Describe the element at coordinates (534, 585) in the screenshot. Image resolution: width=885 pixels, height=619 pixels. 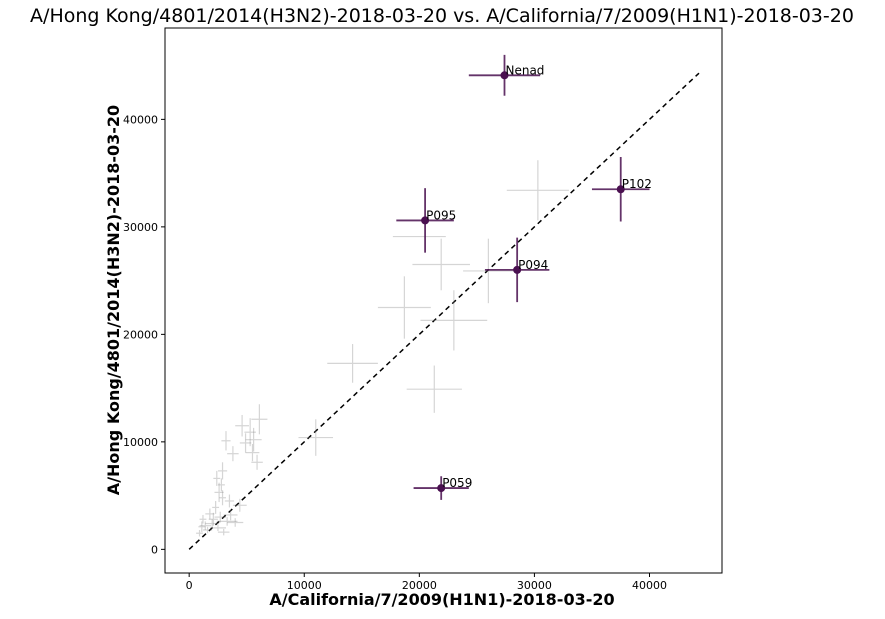
I see `x-tick-label: 30000` at that location.